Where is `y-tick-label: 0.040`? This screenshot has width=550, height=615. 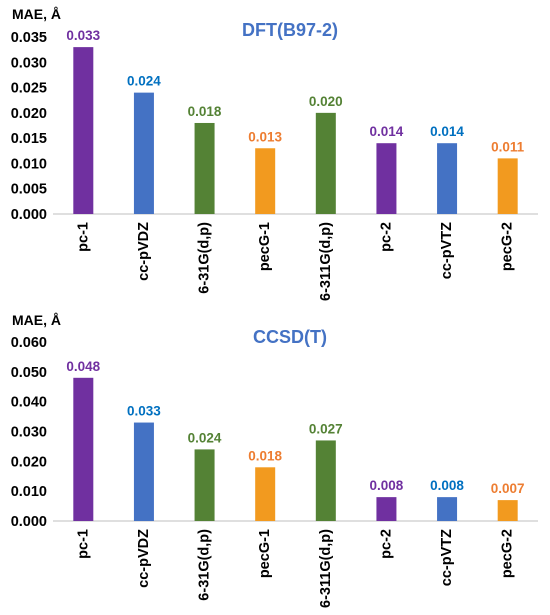
y-tick-label: 0.040 is located at coordinates (29, 403).